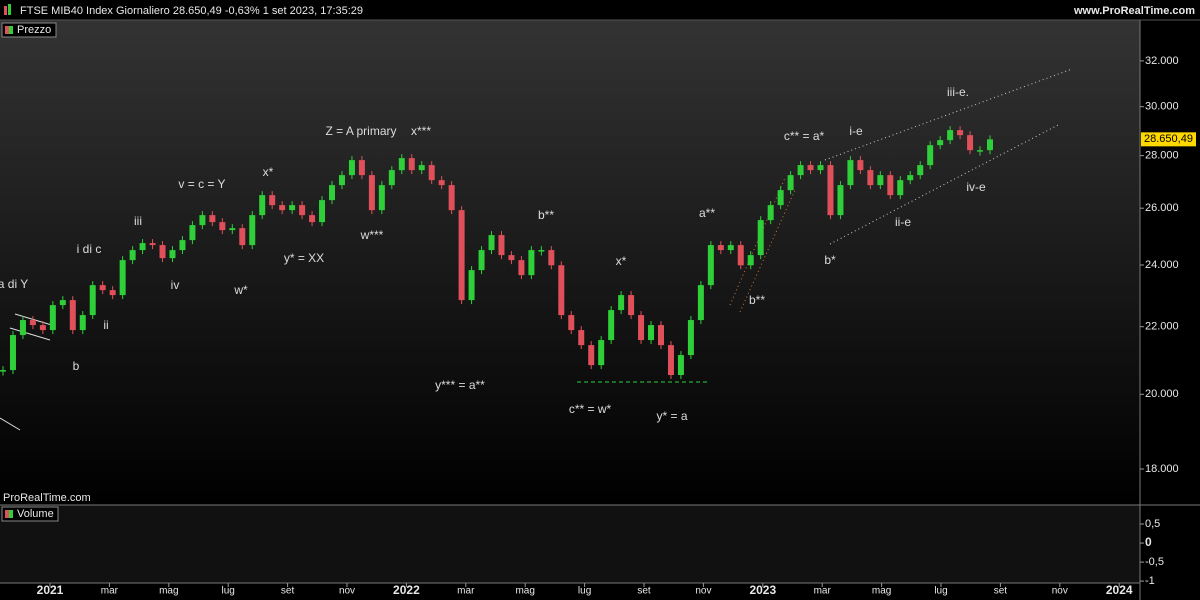  What do you see at coordinates (1148, 542) in the screenshot?
I see `y-tick-label: 0` at bounding box center [1148, 542].